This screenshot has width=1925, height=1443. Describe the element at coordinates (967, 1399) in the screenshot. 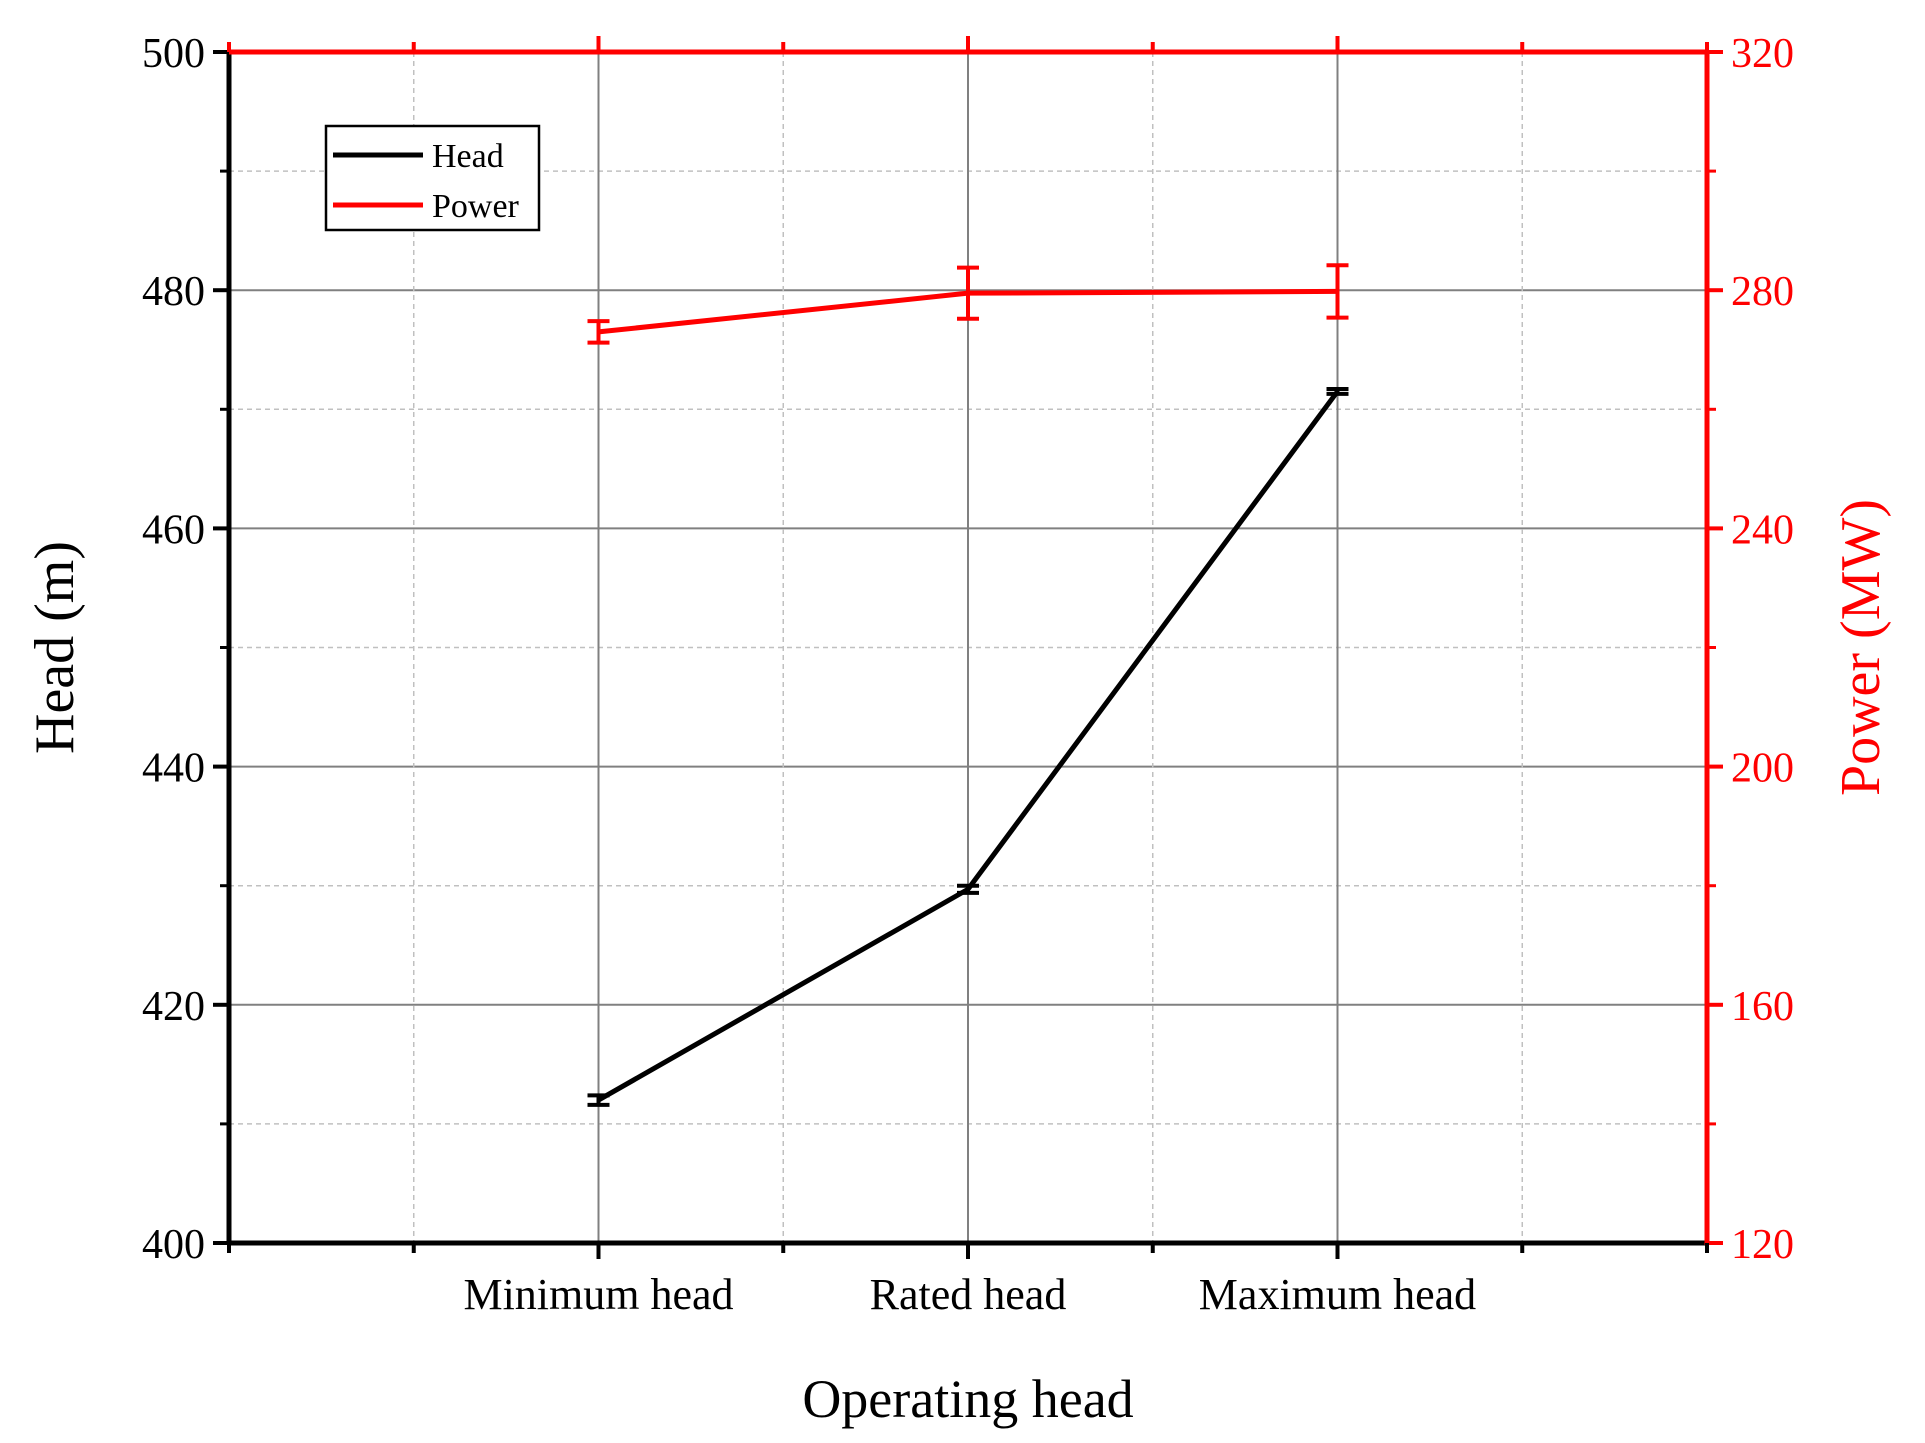

I see `x-axis-title: Operating head` at that location.